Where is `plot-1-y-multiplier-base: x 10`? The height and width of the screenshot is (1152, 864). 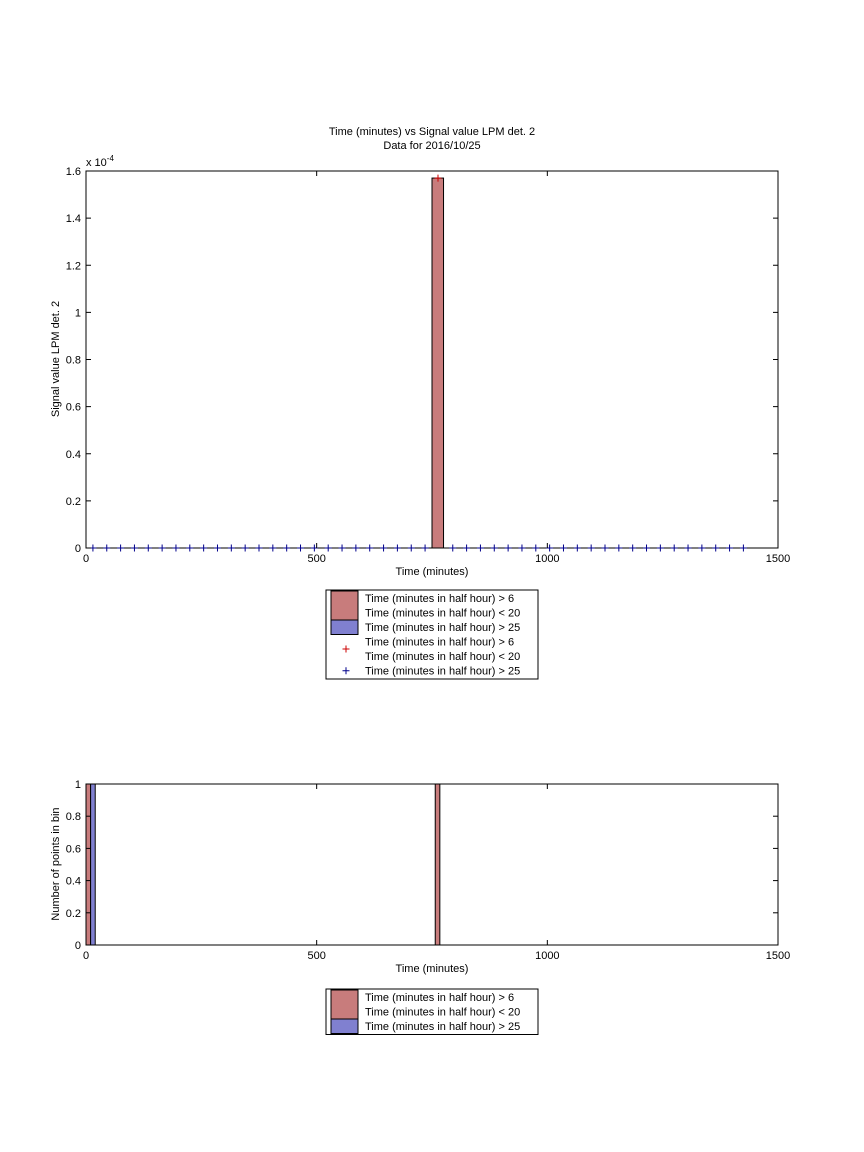
plot-1-y-multiplier-base: x 10 is located at coordinates (96, 163).